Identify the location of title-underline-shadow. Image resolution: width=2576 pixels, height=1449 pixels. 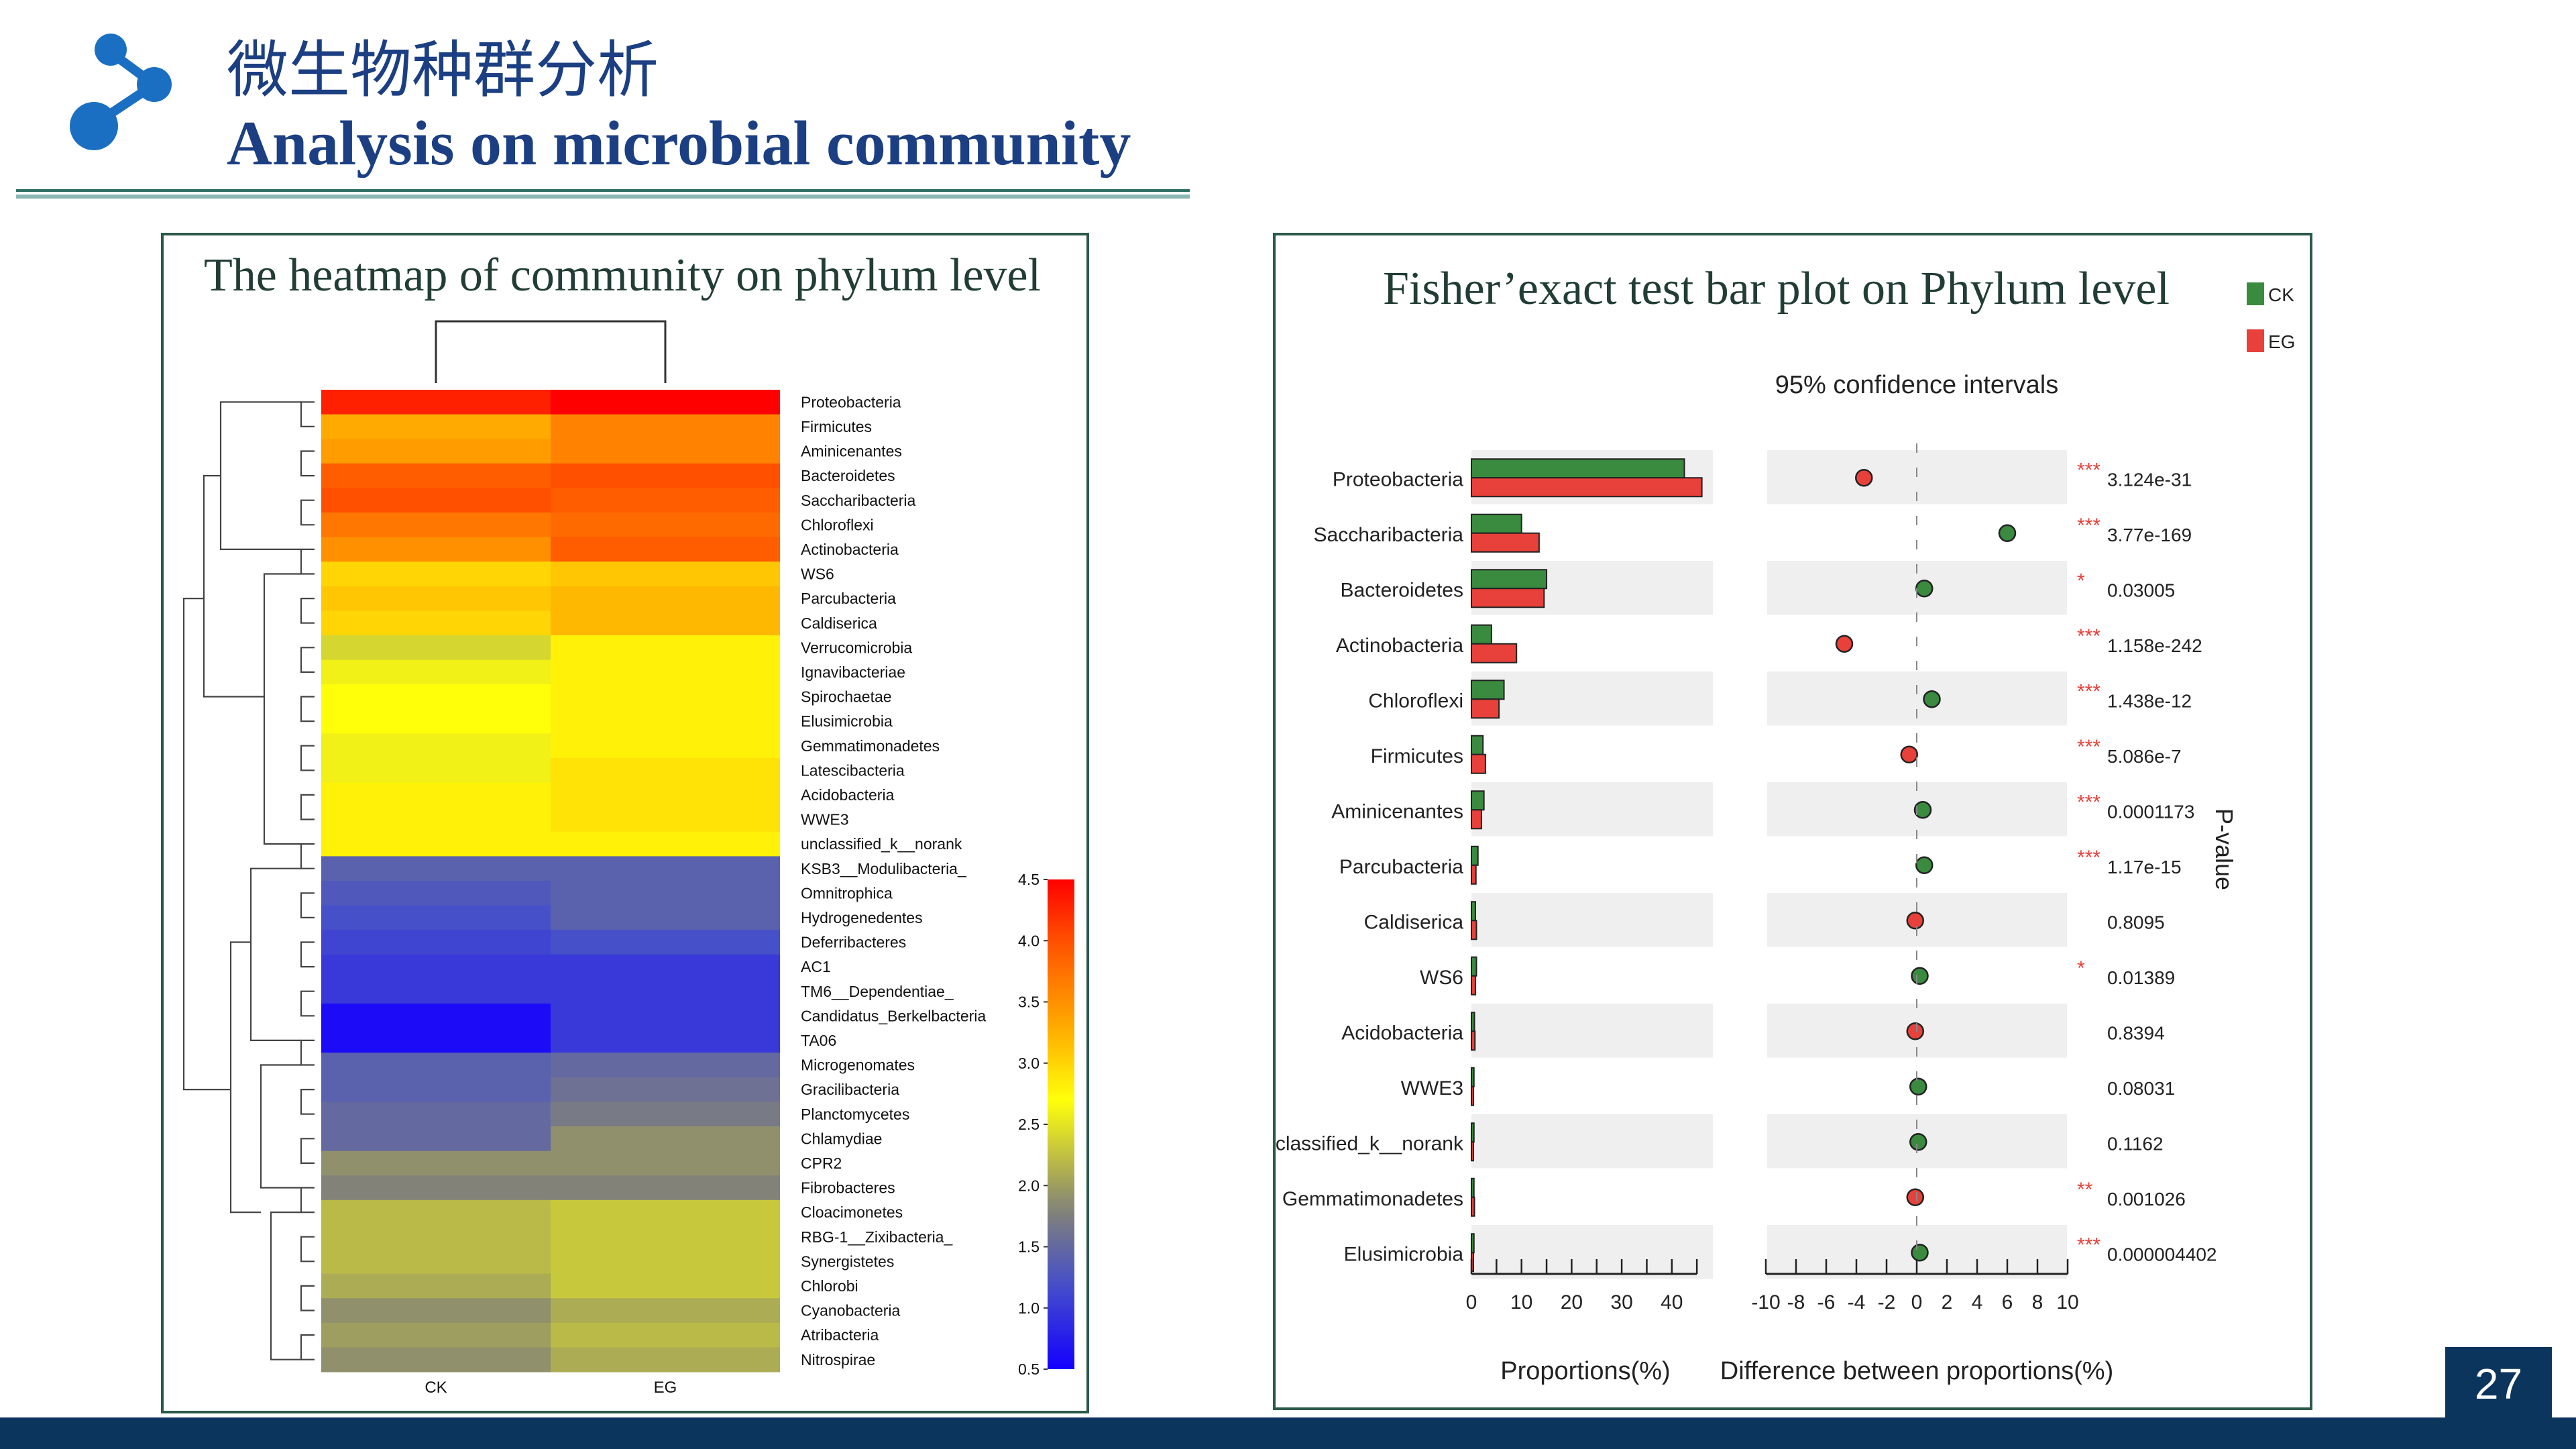
(603, 197).